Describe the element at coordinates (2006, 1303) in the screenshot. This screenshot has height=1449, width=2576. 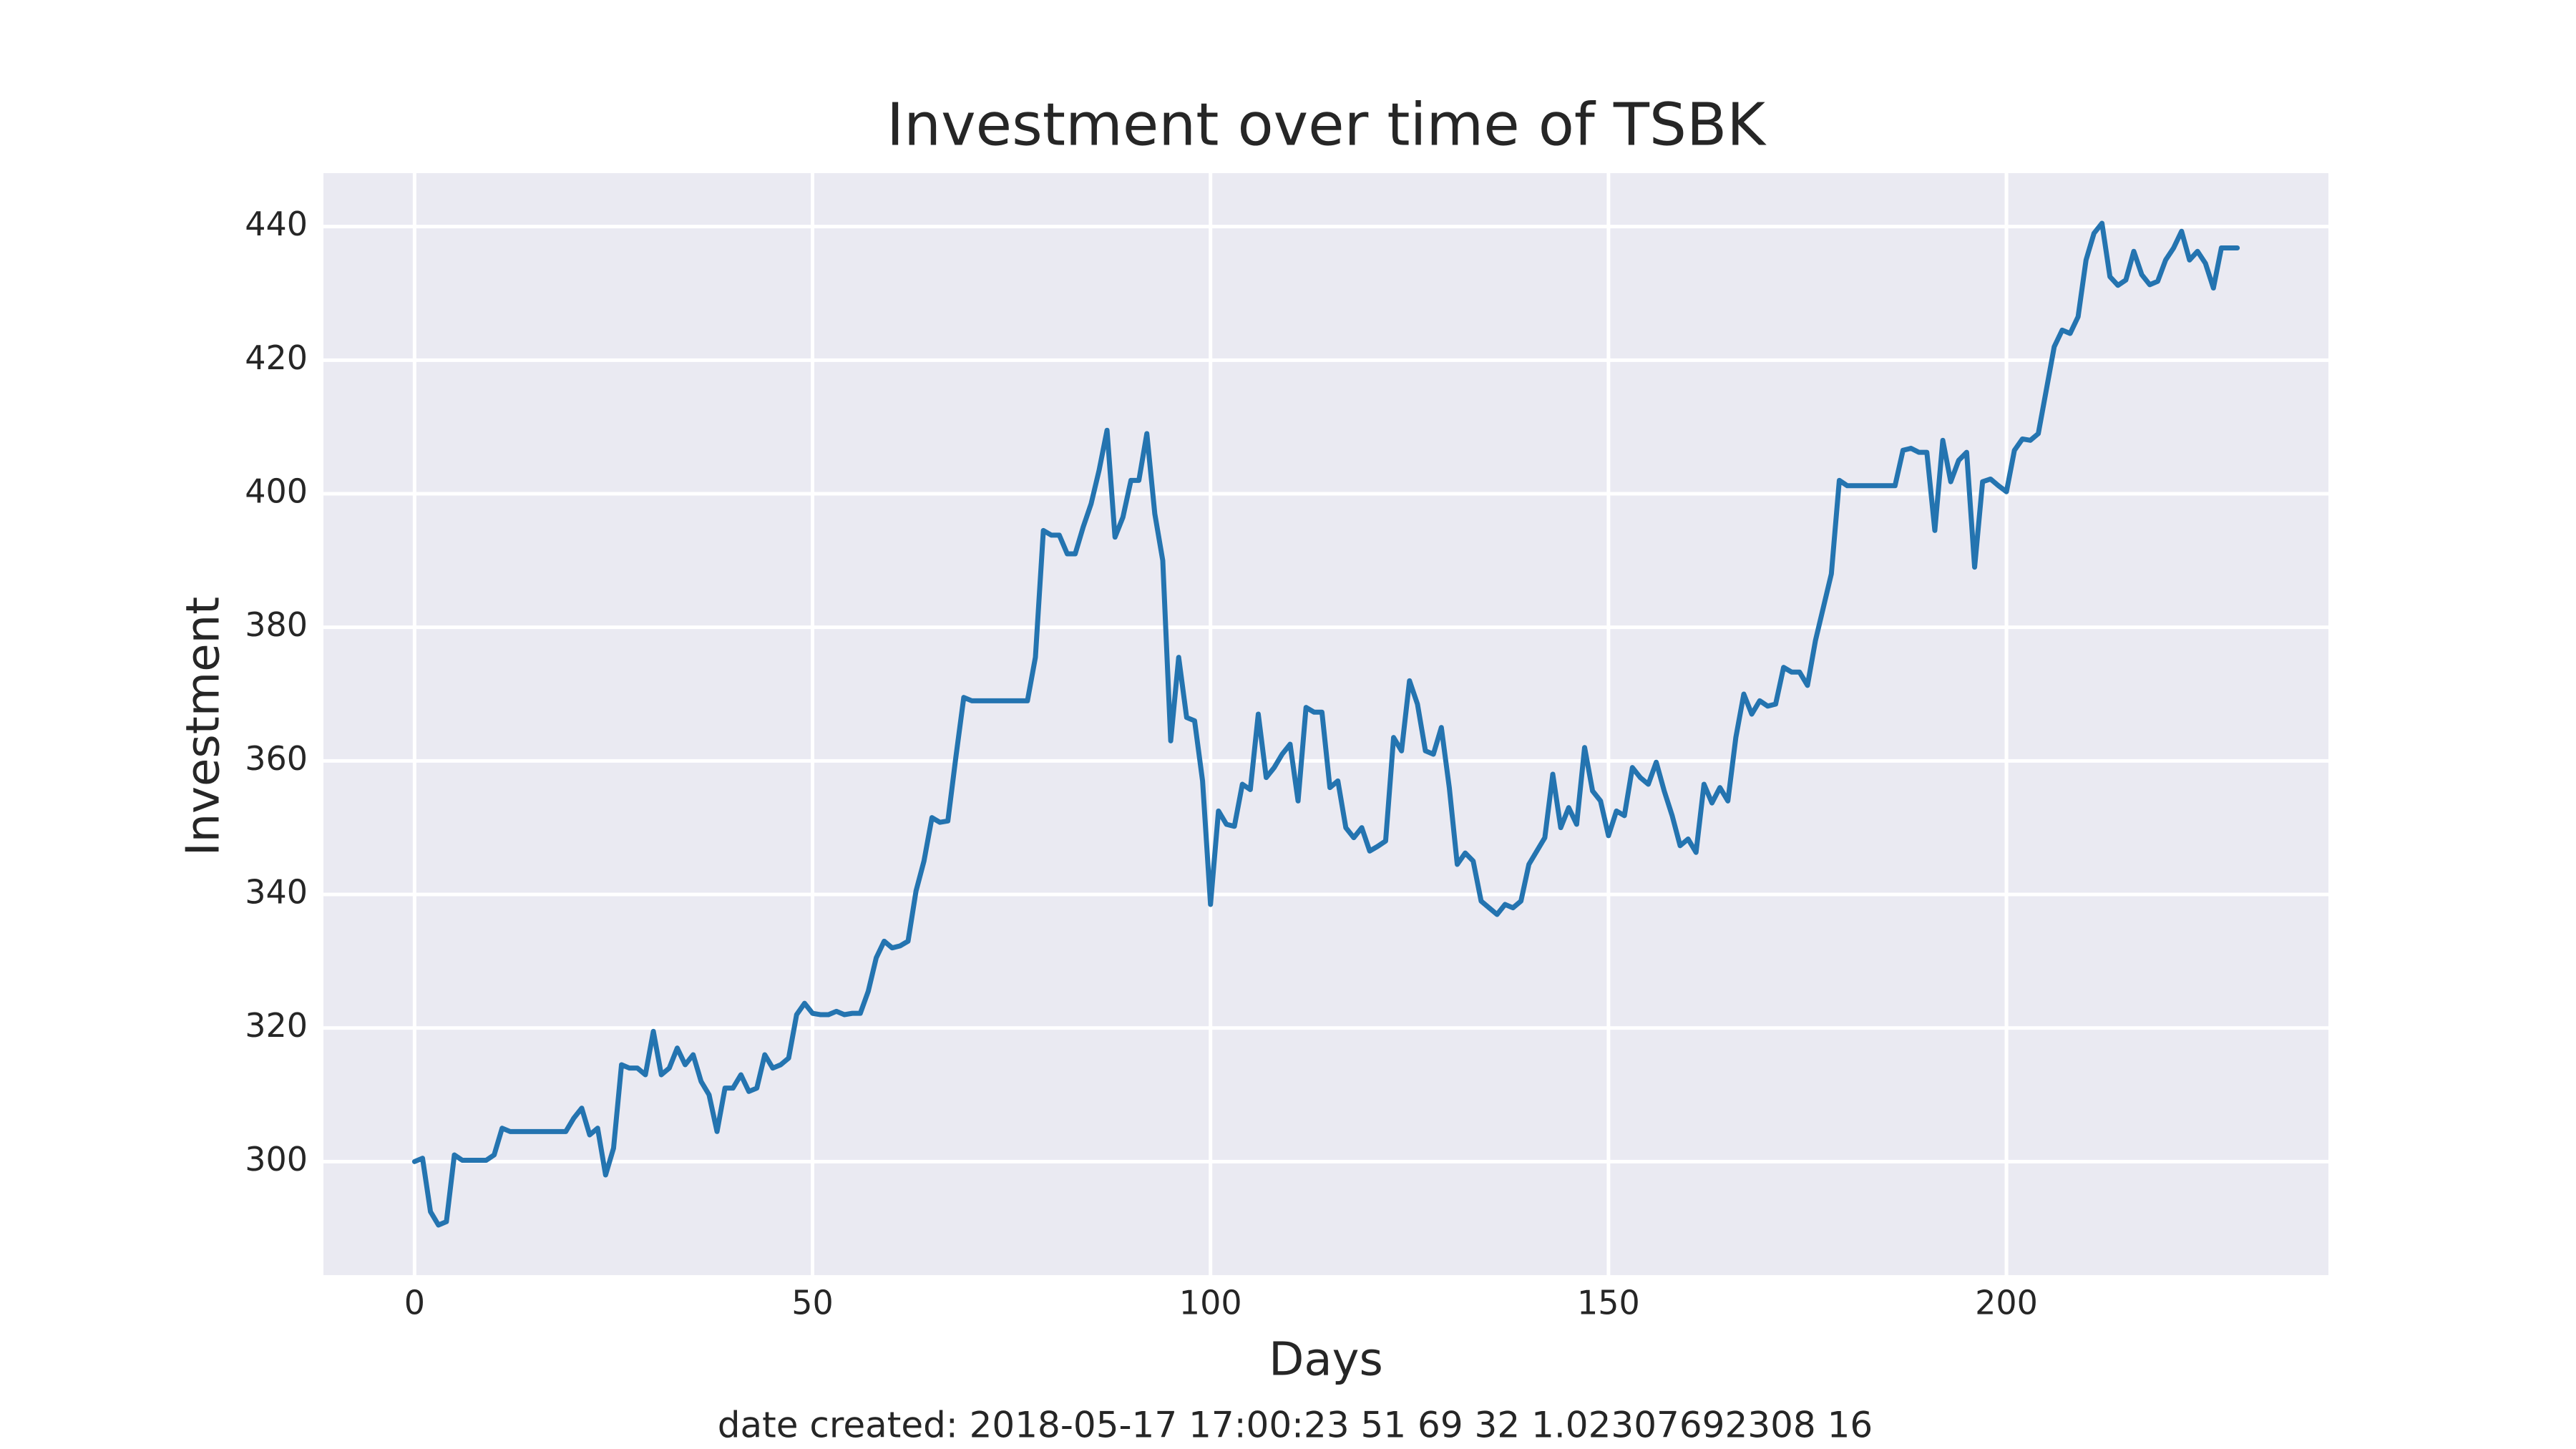
I see `x-tick-label: 200` at that location.